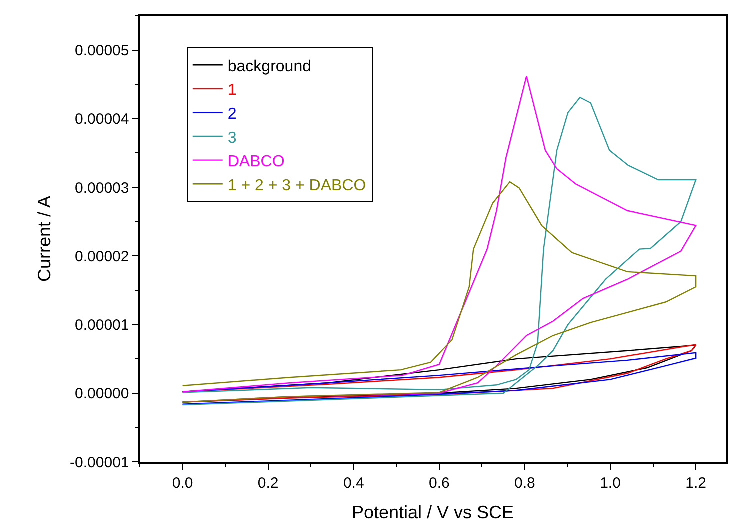 The width and height of the screenshot is (732, 523). Describe the element at coordinates (525, 483) in the screenshot. I see `x-tick-label: 0.8` at that location.